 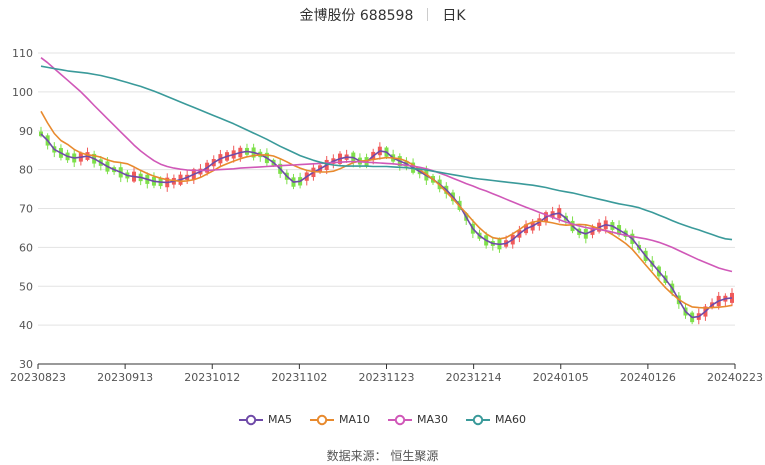 I want to click on title-separator, so click(x=428, y=14).